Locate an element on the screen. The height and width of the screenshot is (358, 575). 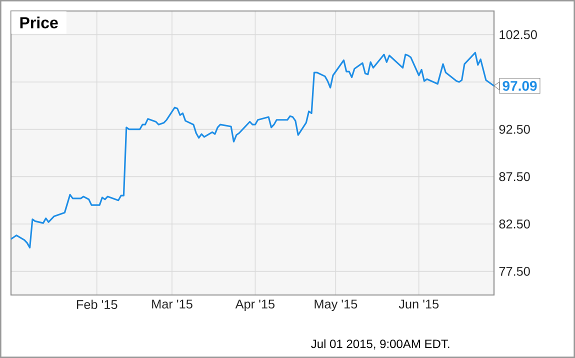
y-tick-label: 77.50 is located at coordinates (514, 271).